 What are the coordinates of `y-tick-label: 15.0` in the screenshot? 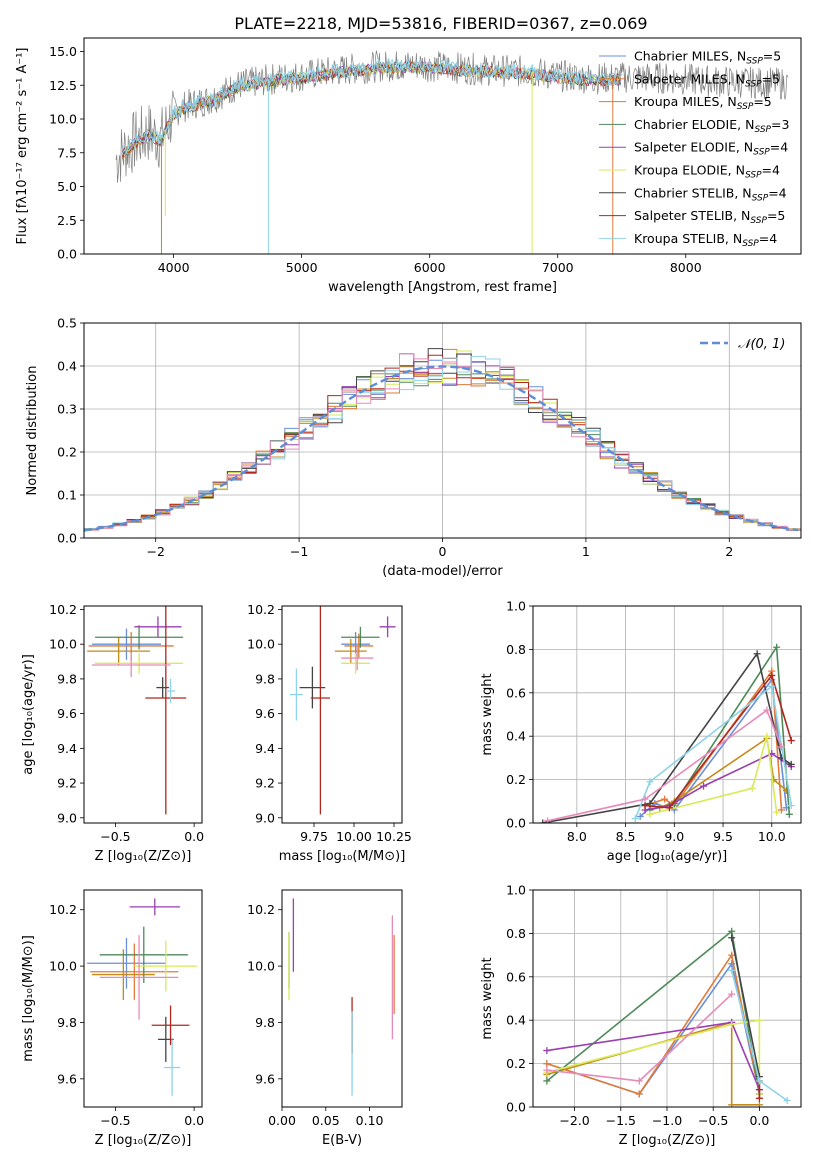 It's located at (63, 51).